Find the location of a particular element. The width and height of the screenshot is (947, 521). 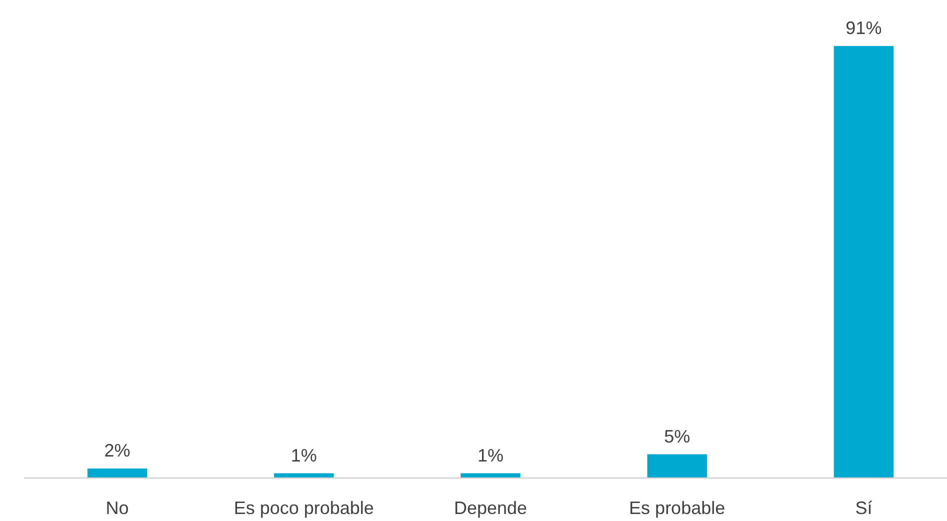

x-tick-label: Es poco probable is located at coordinates (304, 508).